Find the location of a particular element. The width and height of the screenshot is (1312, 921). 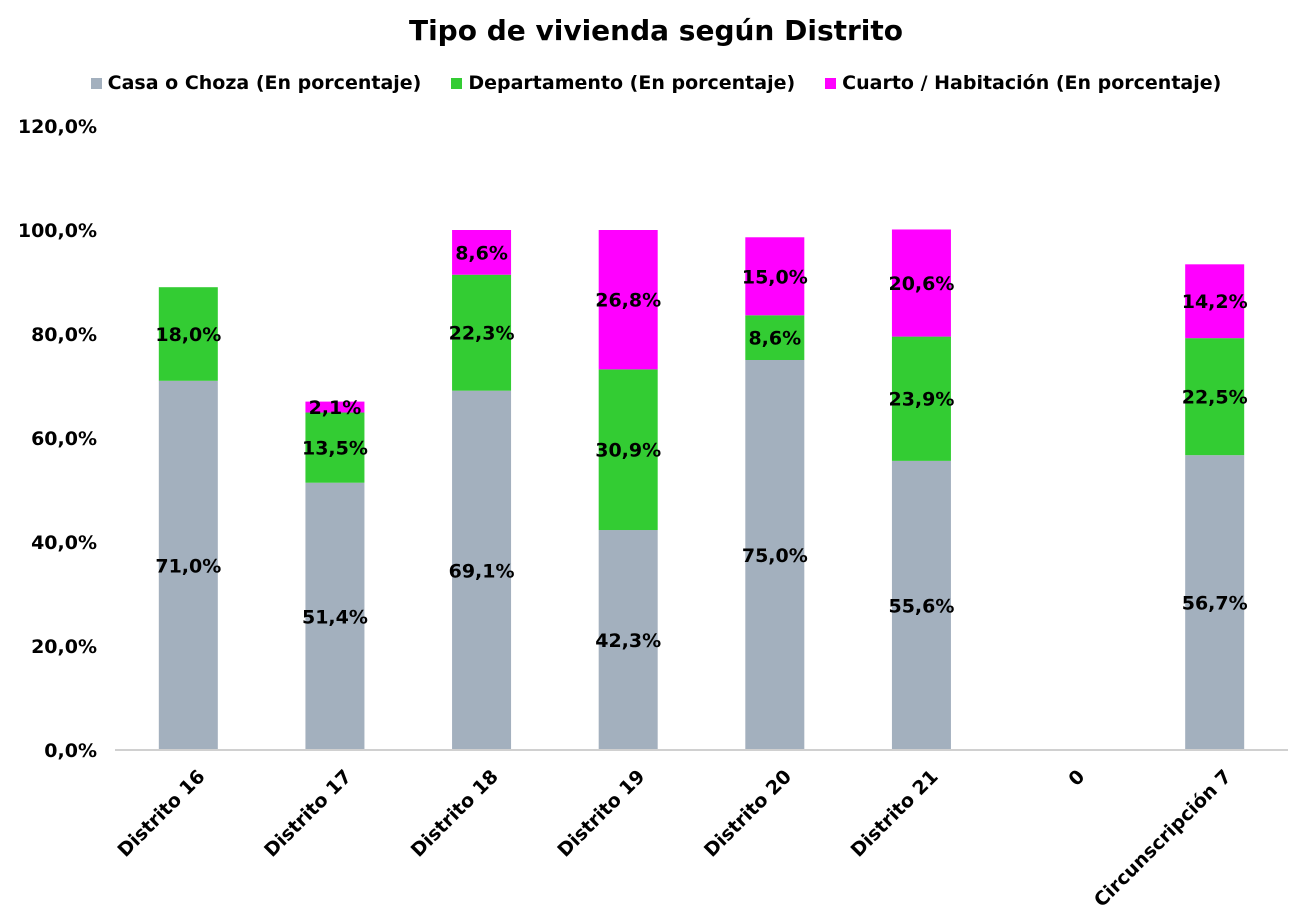

y-tick-label: 100,0% is located at coordinates (57, 231).